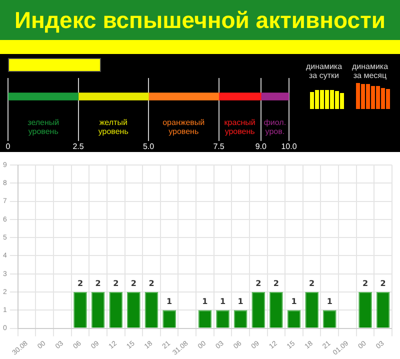 Image resolution: width=400 pixels, height=359 pixels. What do you see at coordinates (219, 147) in the screenshot?
I see `x-tick-label: 7.5` at bounding box center [219, 147].